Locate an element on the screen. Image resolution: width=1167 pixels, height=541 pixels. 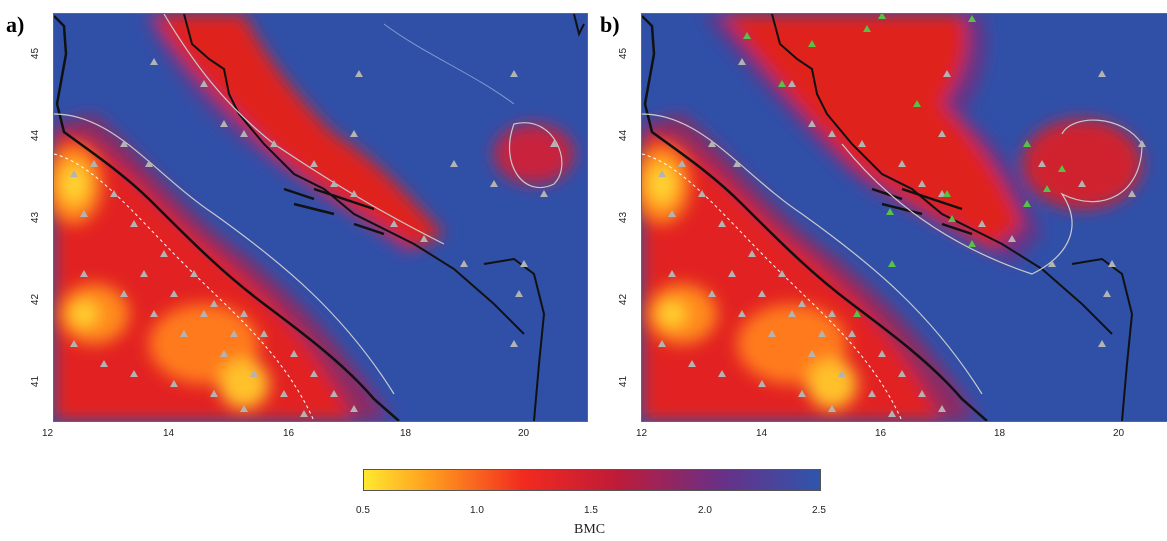
colorbar is located at coordinates (592, 480).